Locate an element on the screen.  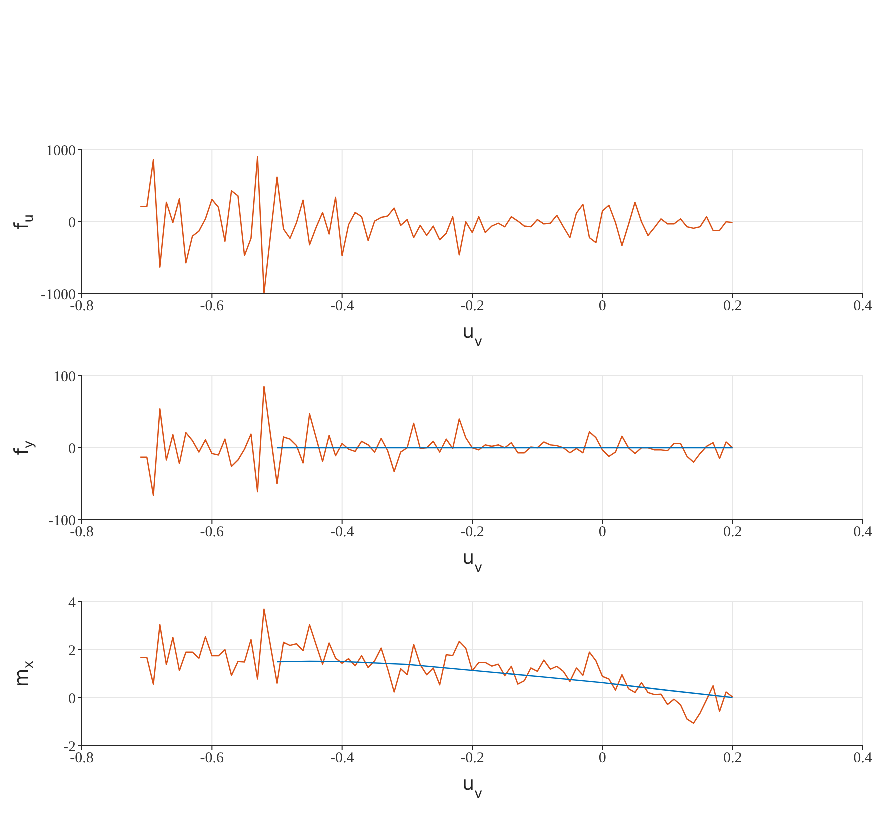
y-tick-label: 1000 is located at coordinates (61, 151).